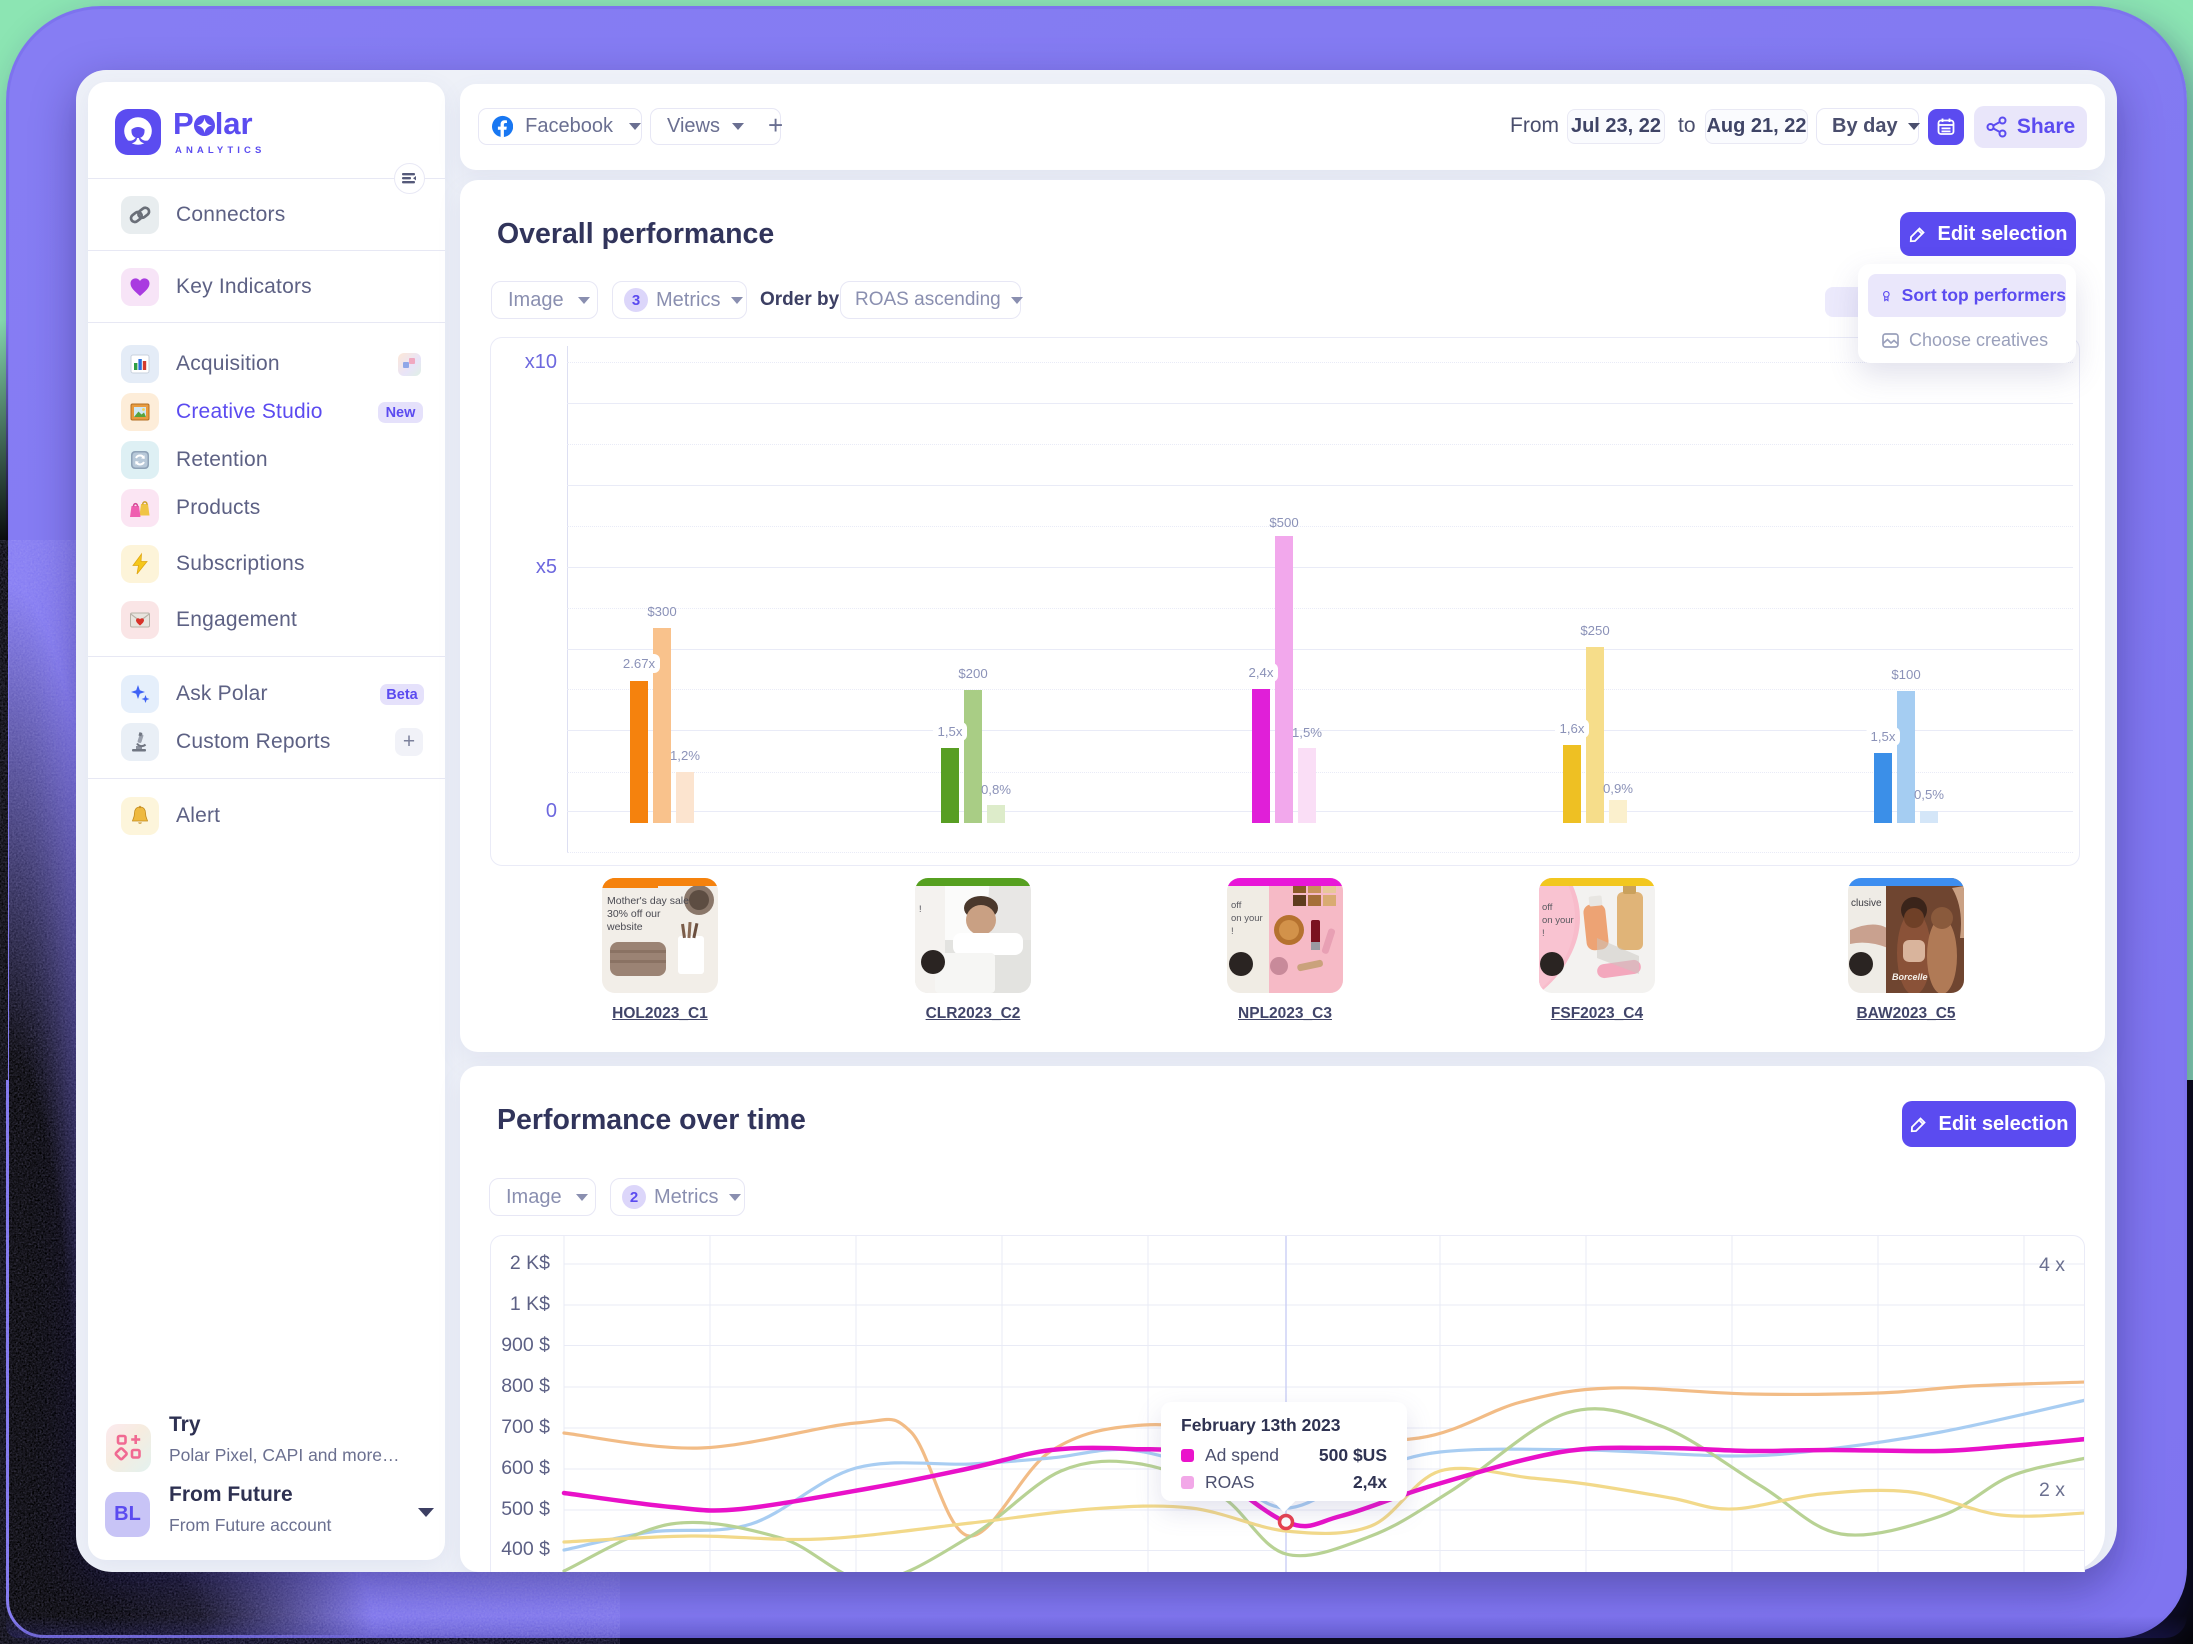  What do you see at coordinates (1910, 977) in the screenshot?
I see `svg-text: Borcelle` at bounding box center [1910, 977].